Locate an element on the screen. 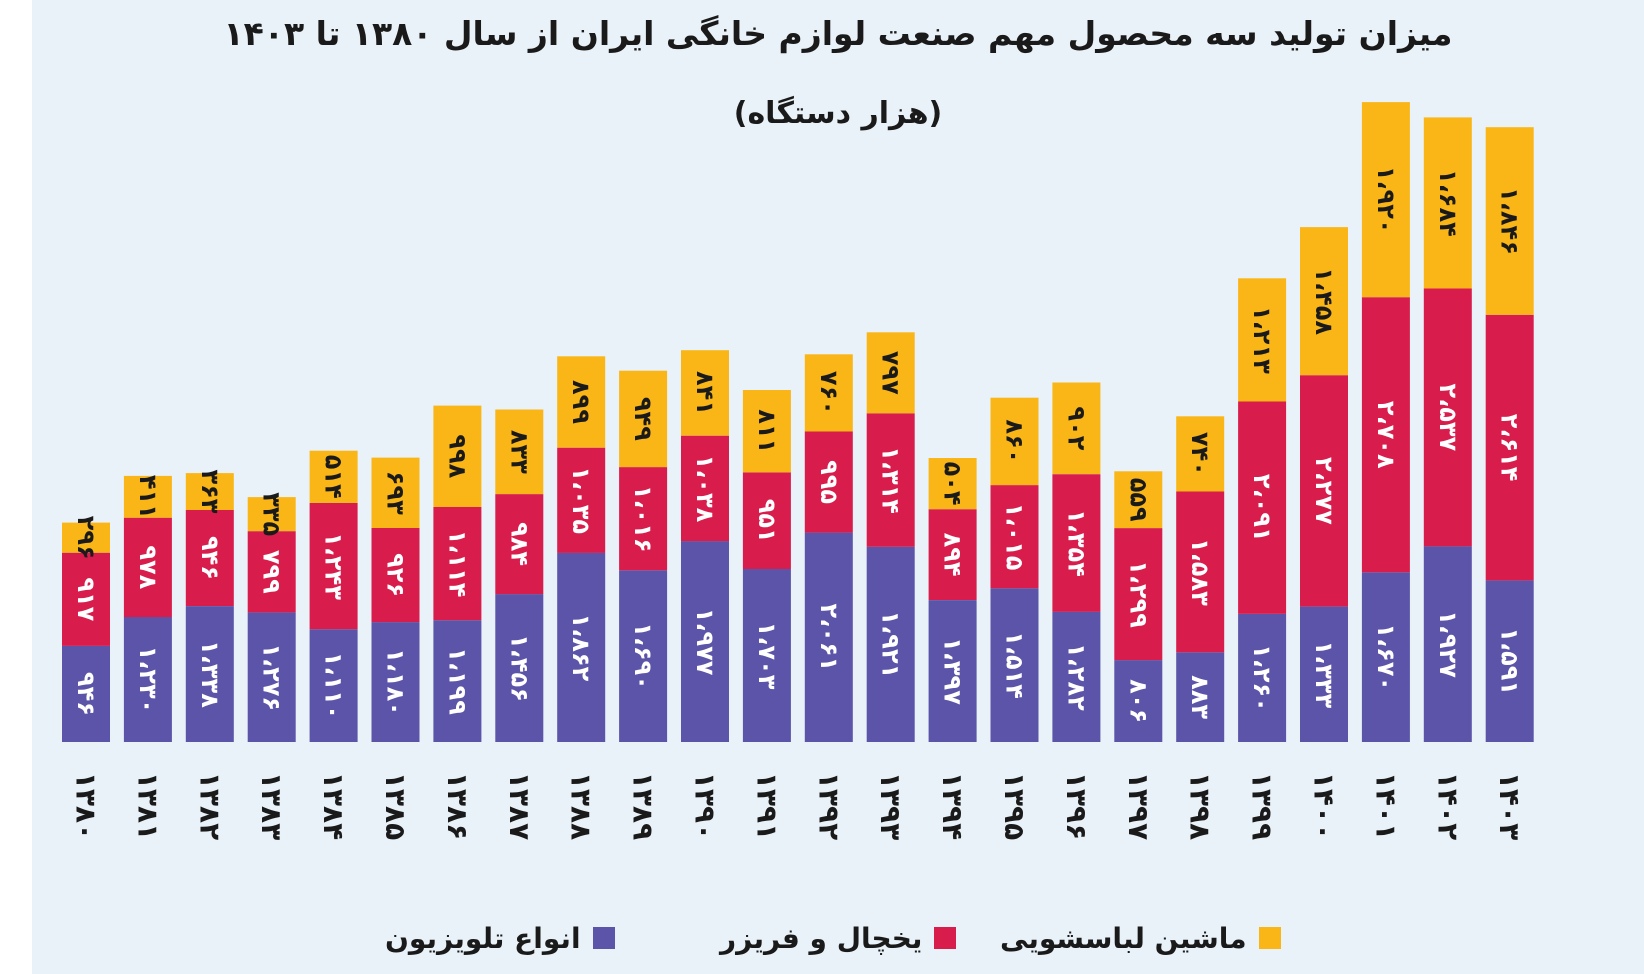 This screenshot has width=1644, height=974. data-label-tv: ۱،۷۰۳ is located at coordinates (767, 656).